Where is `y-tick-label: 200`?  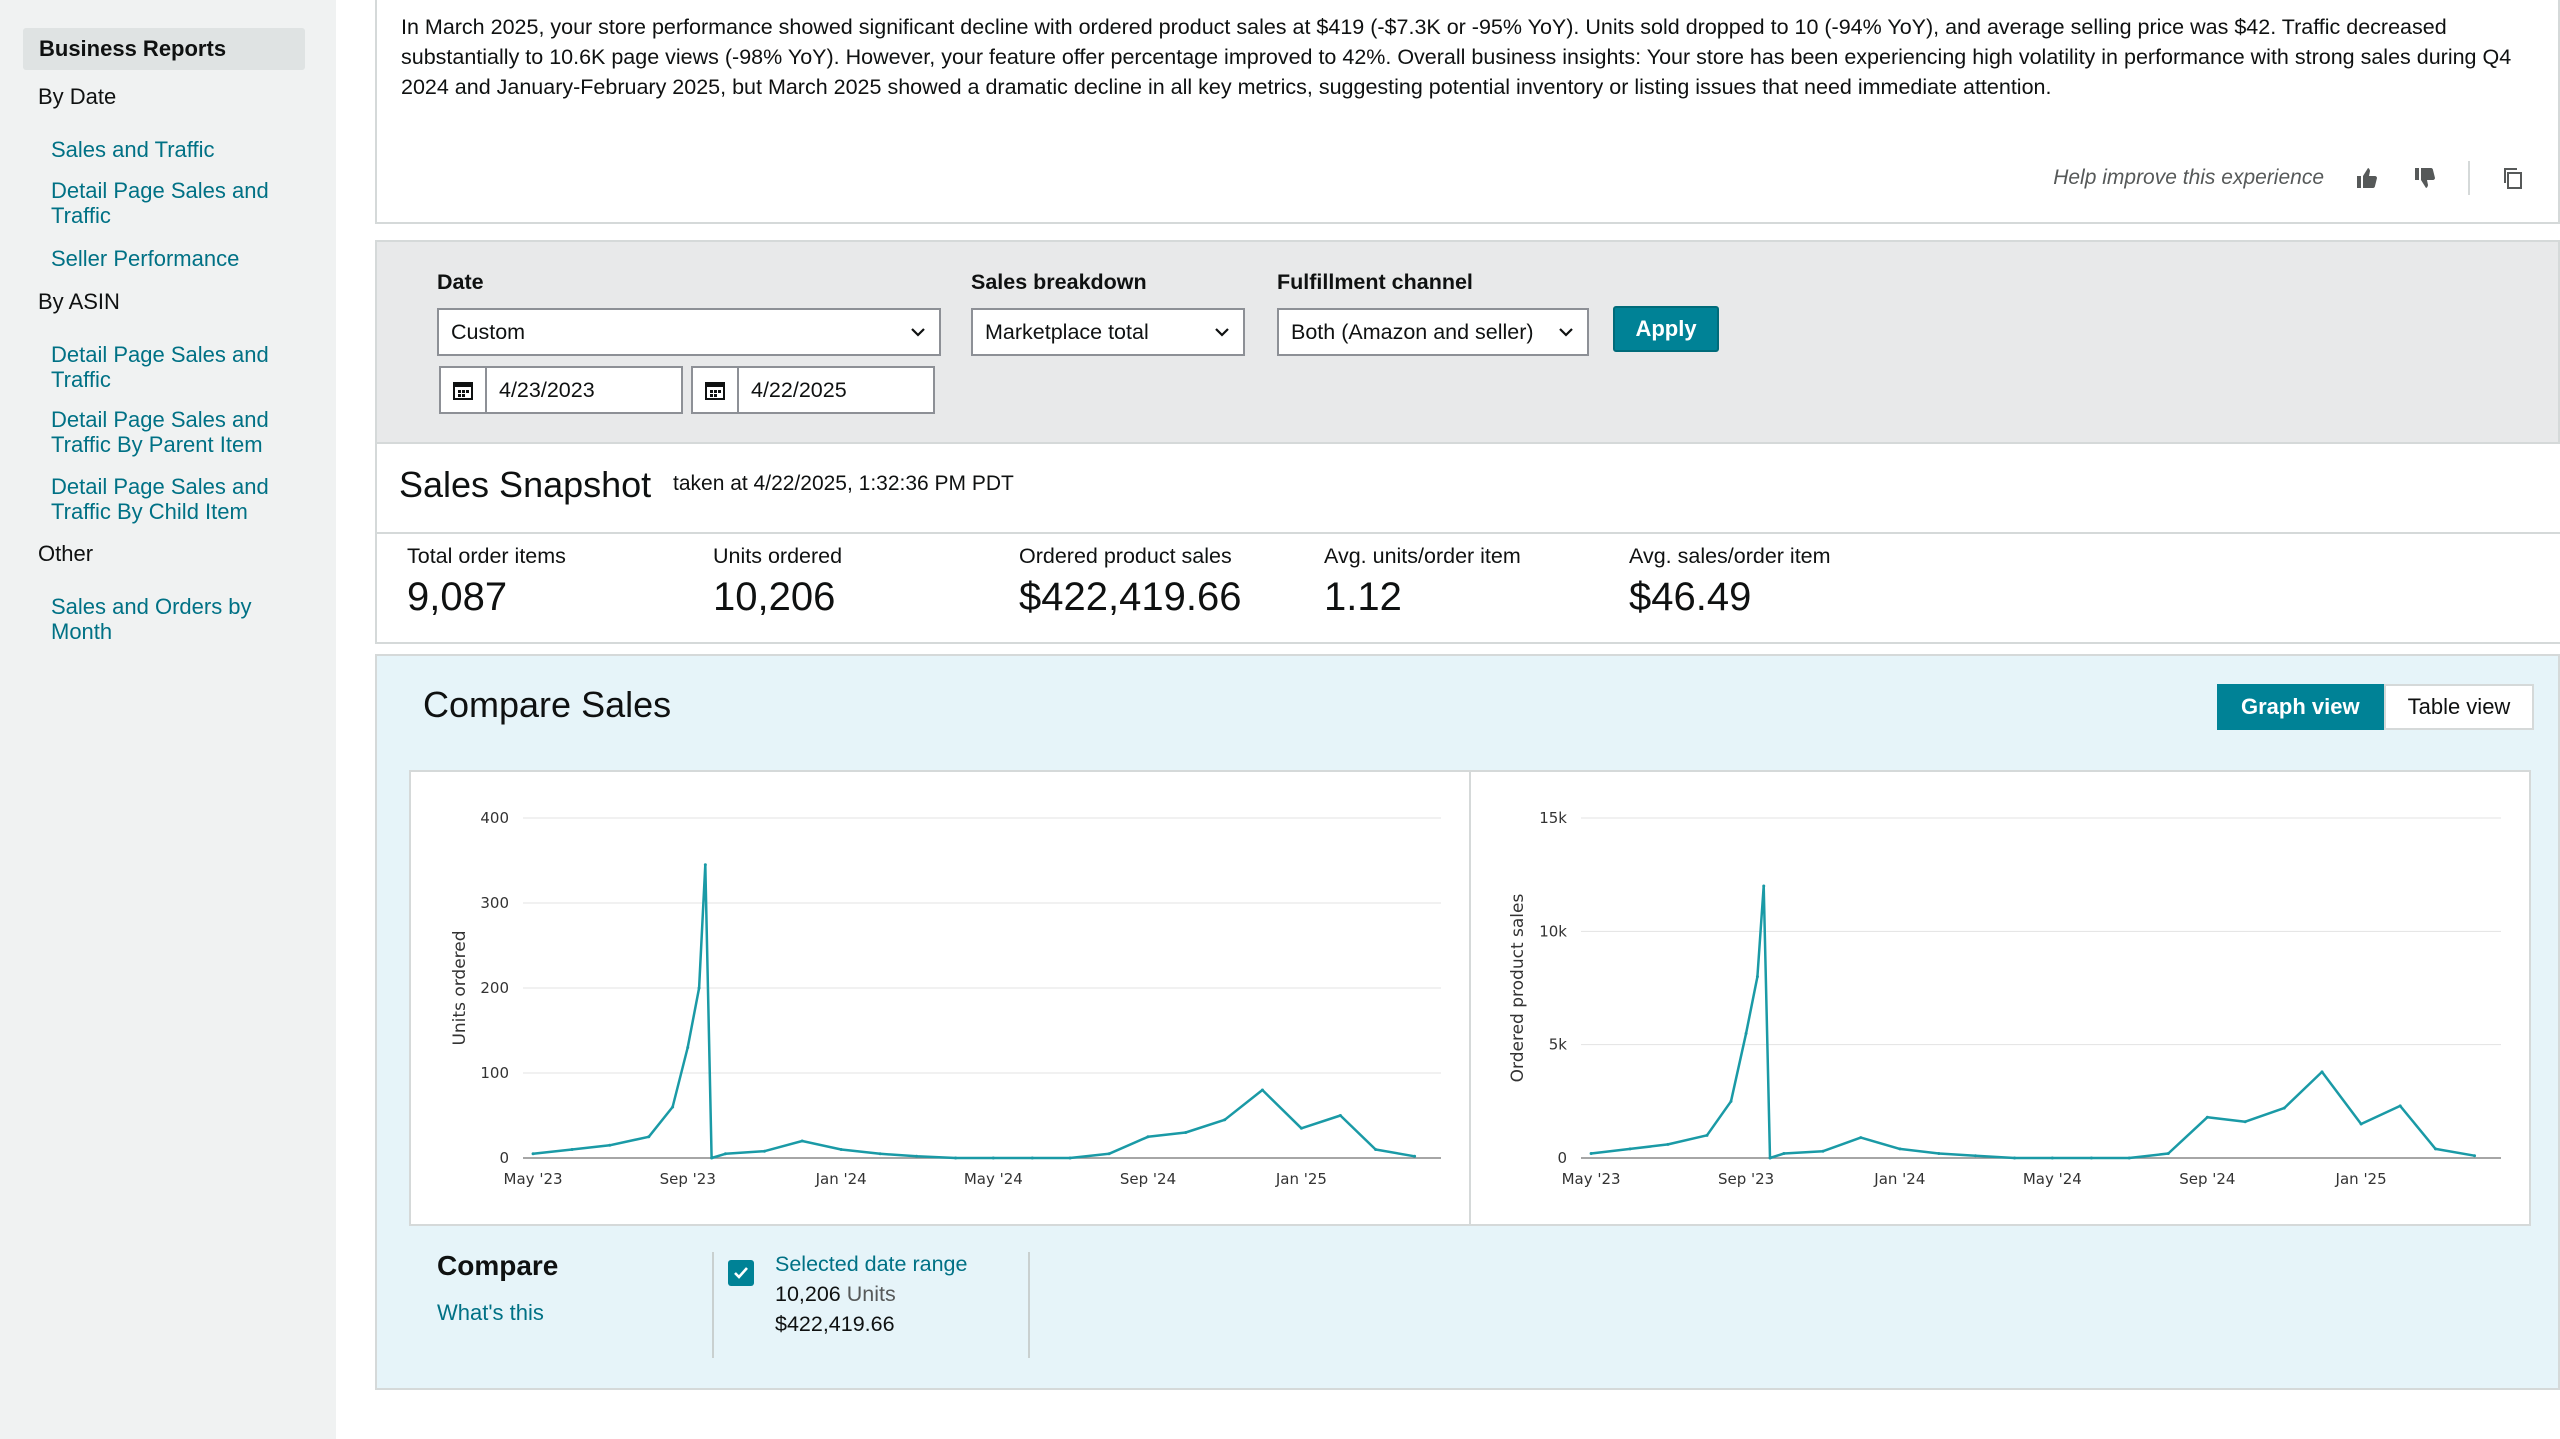 y-tick-label: 200 is located at coordinates (494, 988).